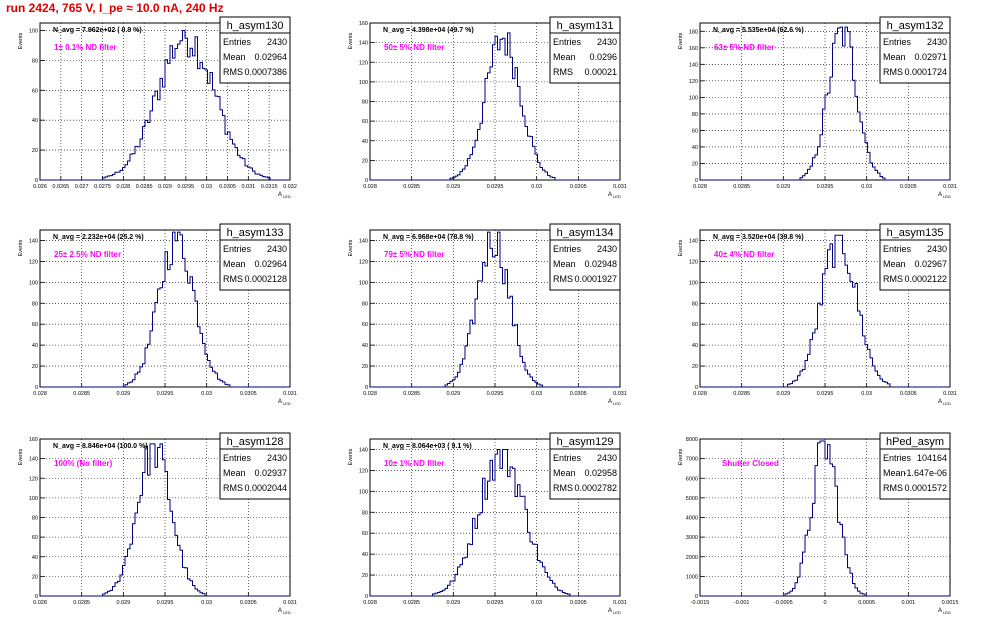  I want to click on y-tick-label: 1000, so click(692, 577).